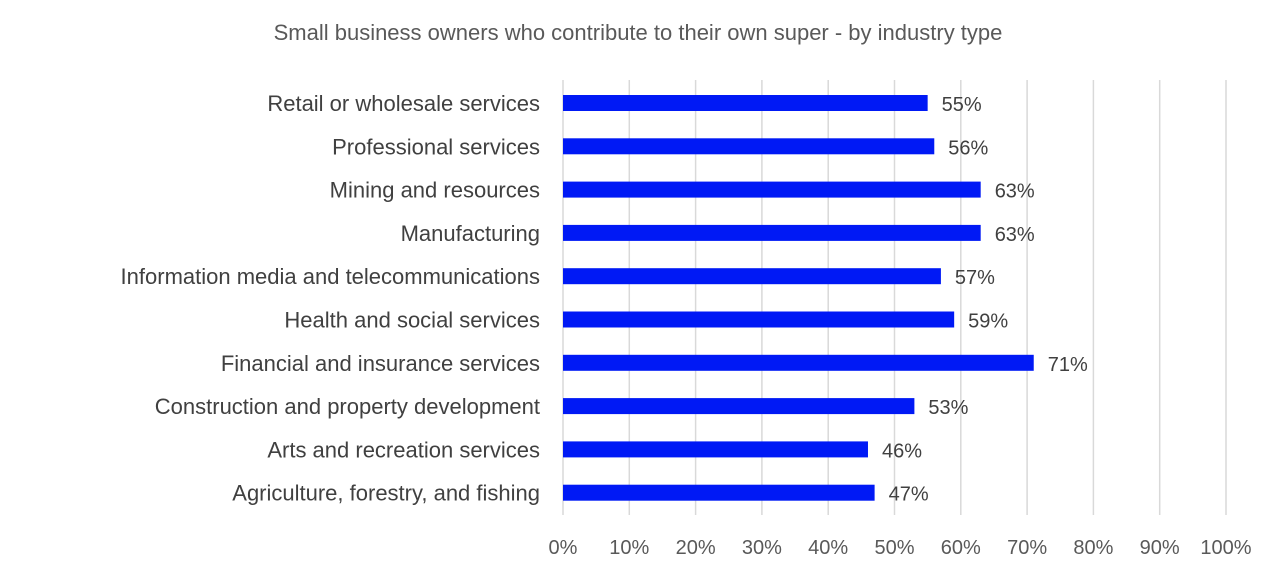 This screenshot has width=1280, height=572. I want to click on x-tick-label: 70%, so click(1027, 548).